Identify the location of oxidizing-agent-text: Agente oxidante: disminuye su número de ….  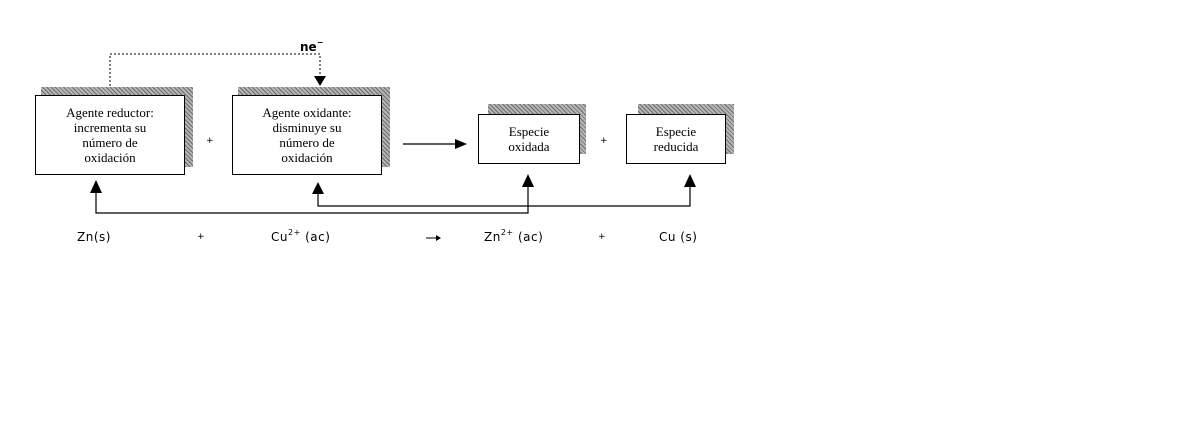
(307, 135).